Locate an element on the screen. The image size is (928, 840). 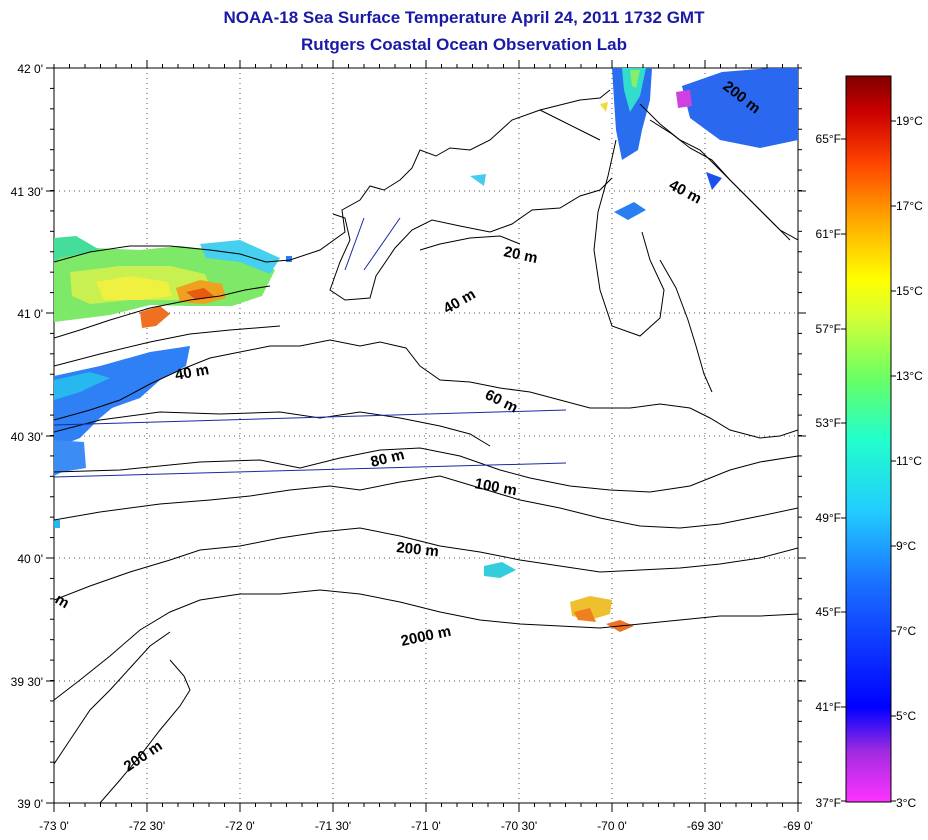
lon-label: -71 0' is located at coordinates (426, 826).